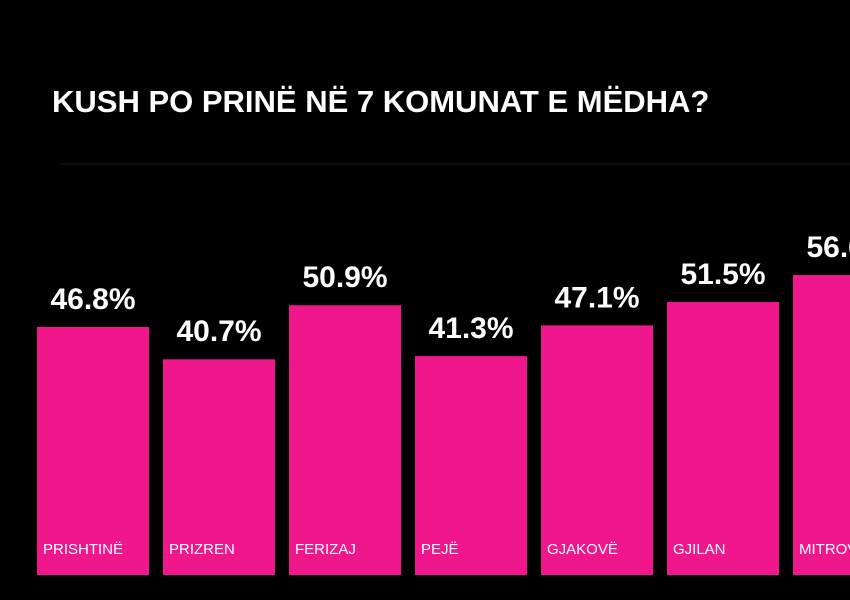 The image size is (850, 600). I want to click on category-label: MITROVICË, so click(824, 549).